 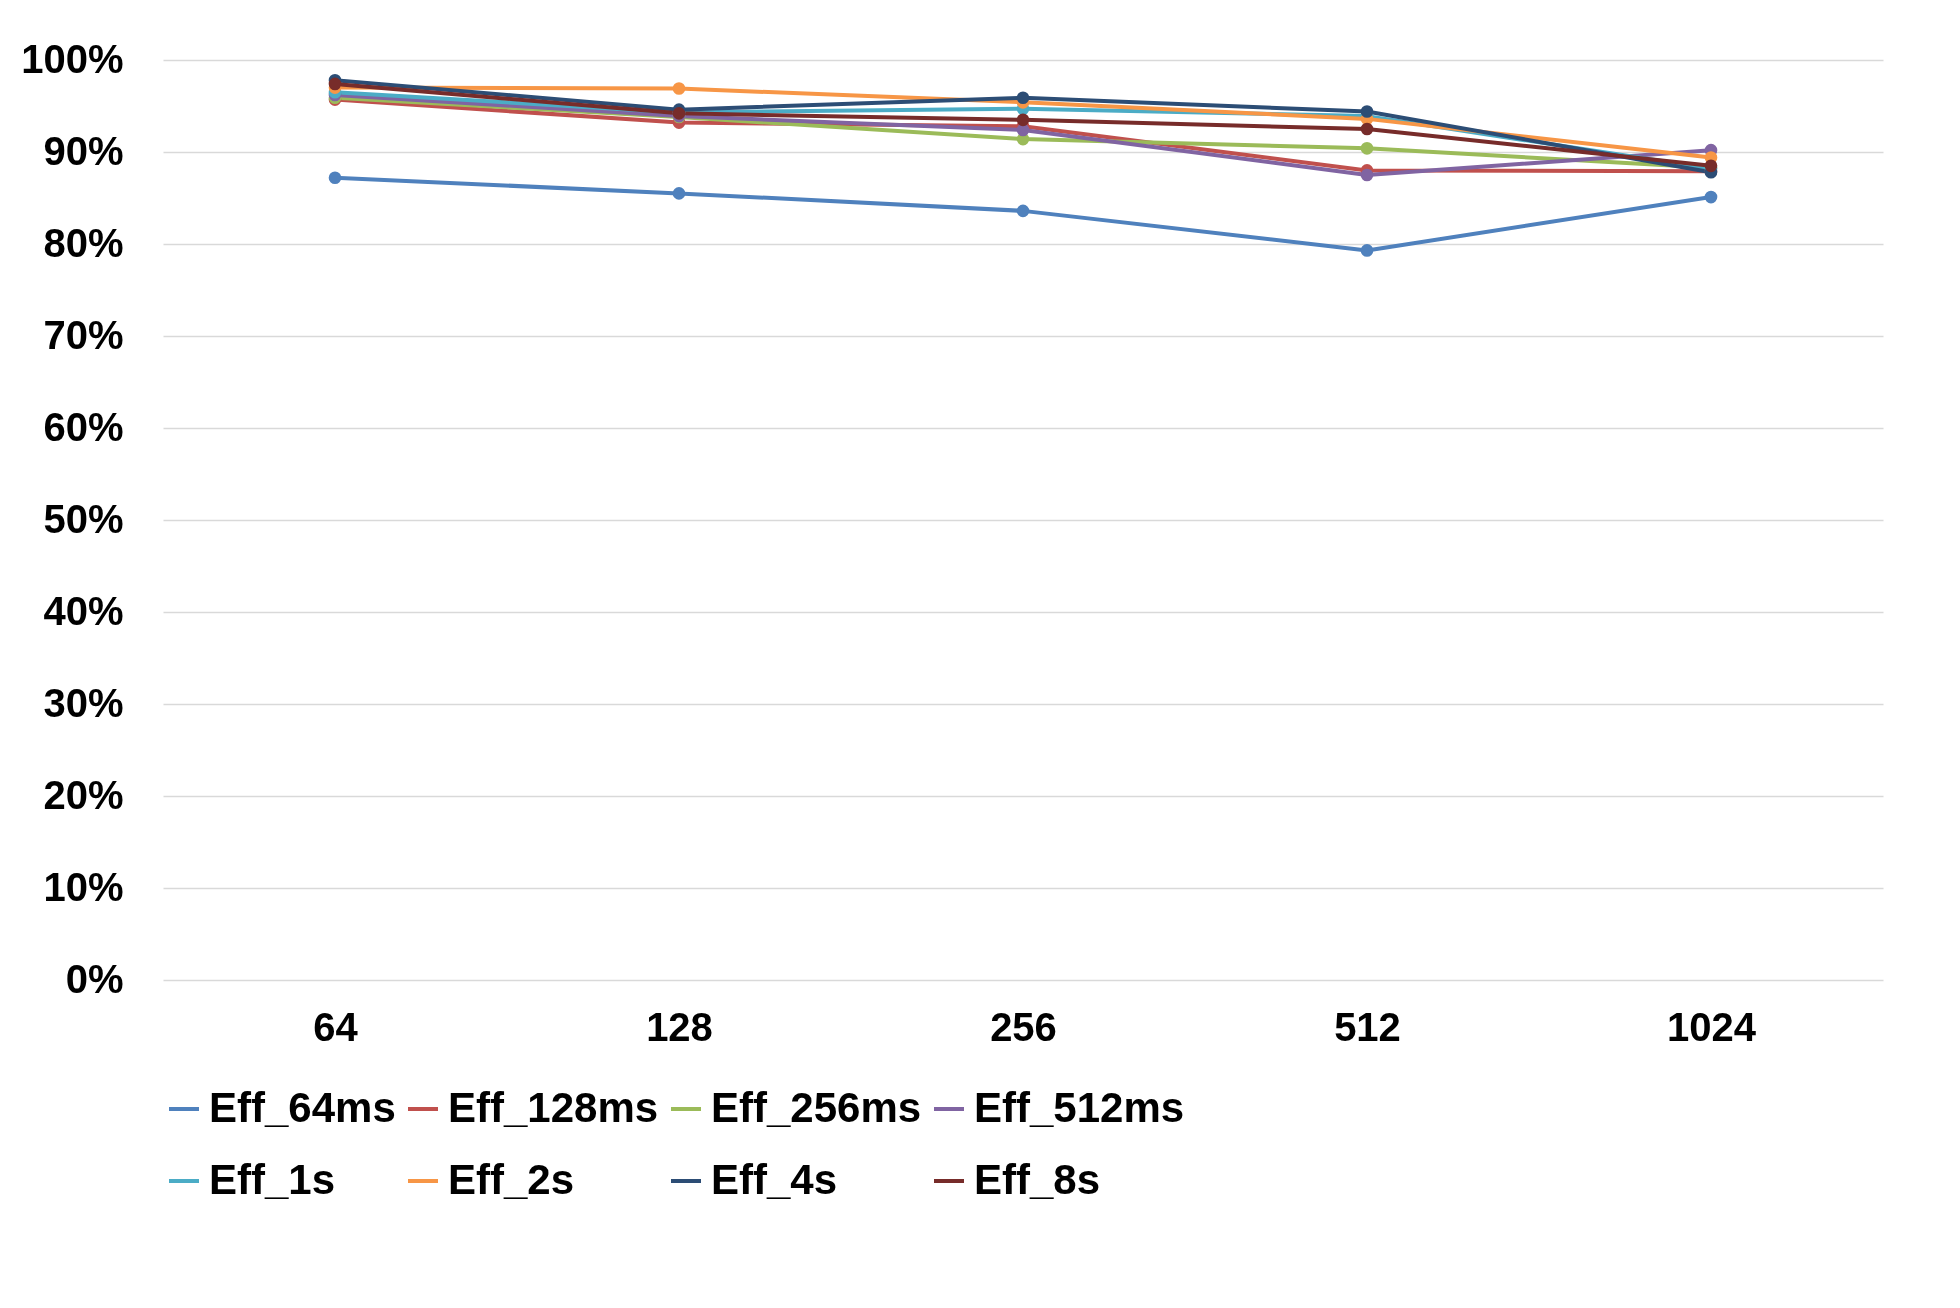 I want to click on x-tick-label: 512, so click(x=1367, y=1026).